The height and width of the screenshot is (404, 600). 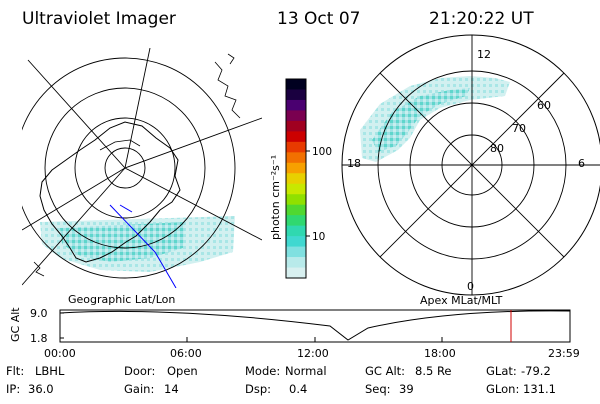 What do you see at coordinates (50, 371) in the screenshot?
I see `status-value-flt: LBHL` at bounding box center [50, 371].